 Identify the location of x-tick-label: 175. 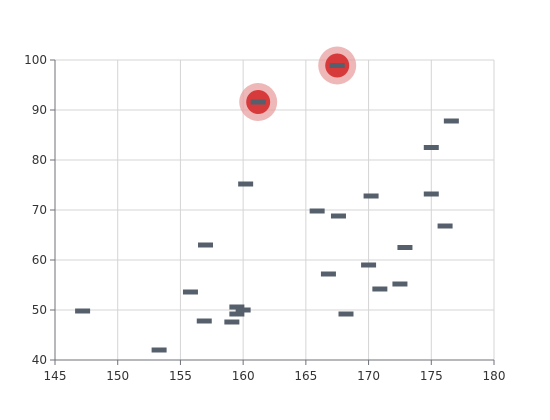
(431, 376).